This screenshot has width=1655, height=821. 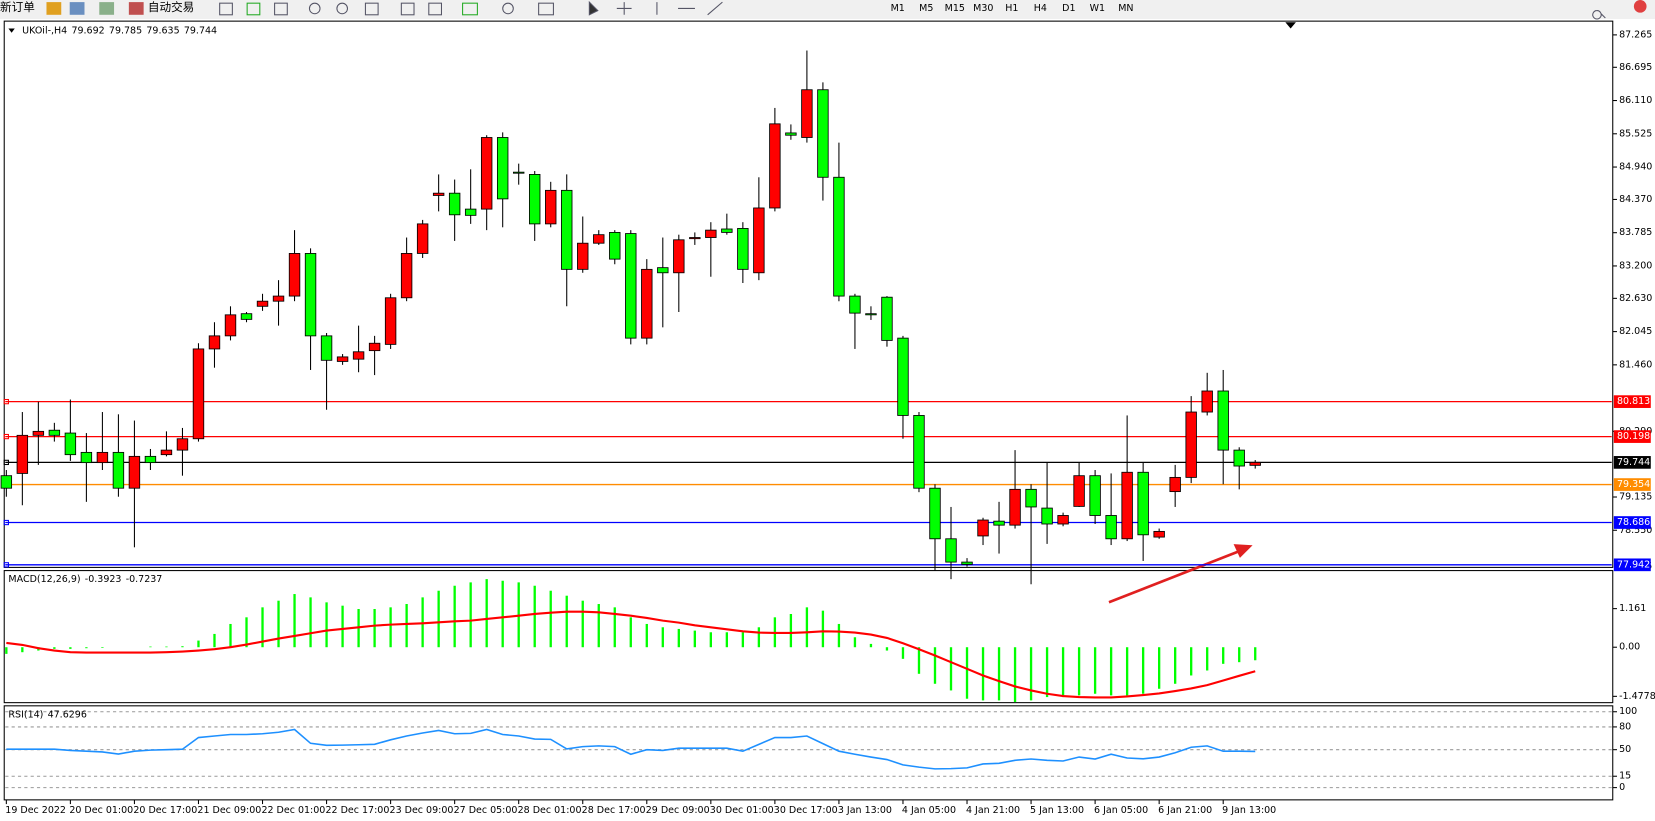 I want to click on timeframe-button: M15, so click(x=955, y=8).